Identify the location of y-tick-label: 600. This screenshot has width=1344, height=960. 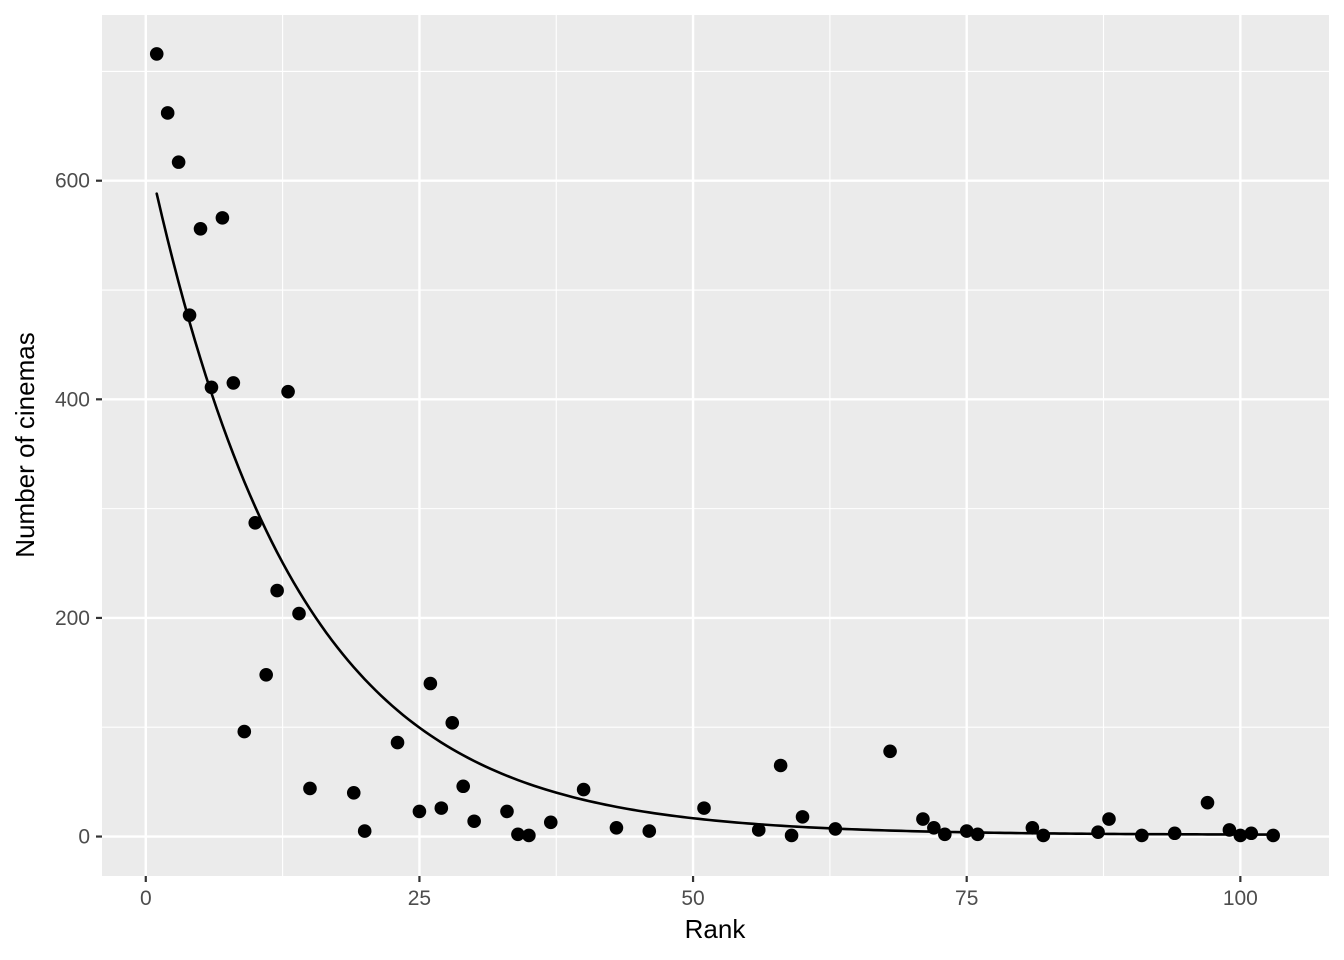
(72, 181).